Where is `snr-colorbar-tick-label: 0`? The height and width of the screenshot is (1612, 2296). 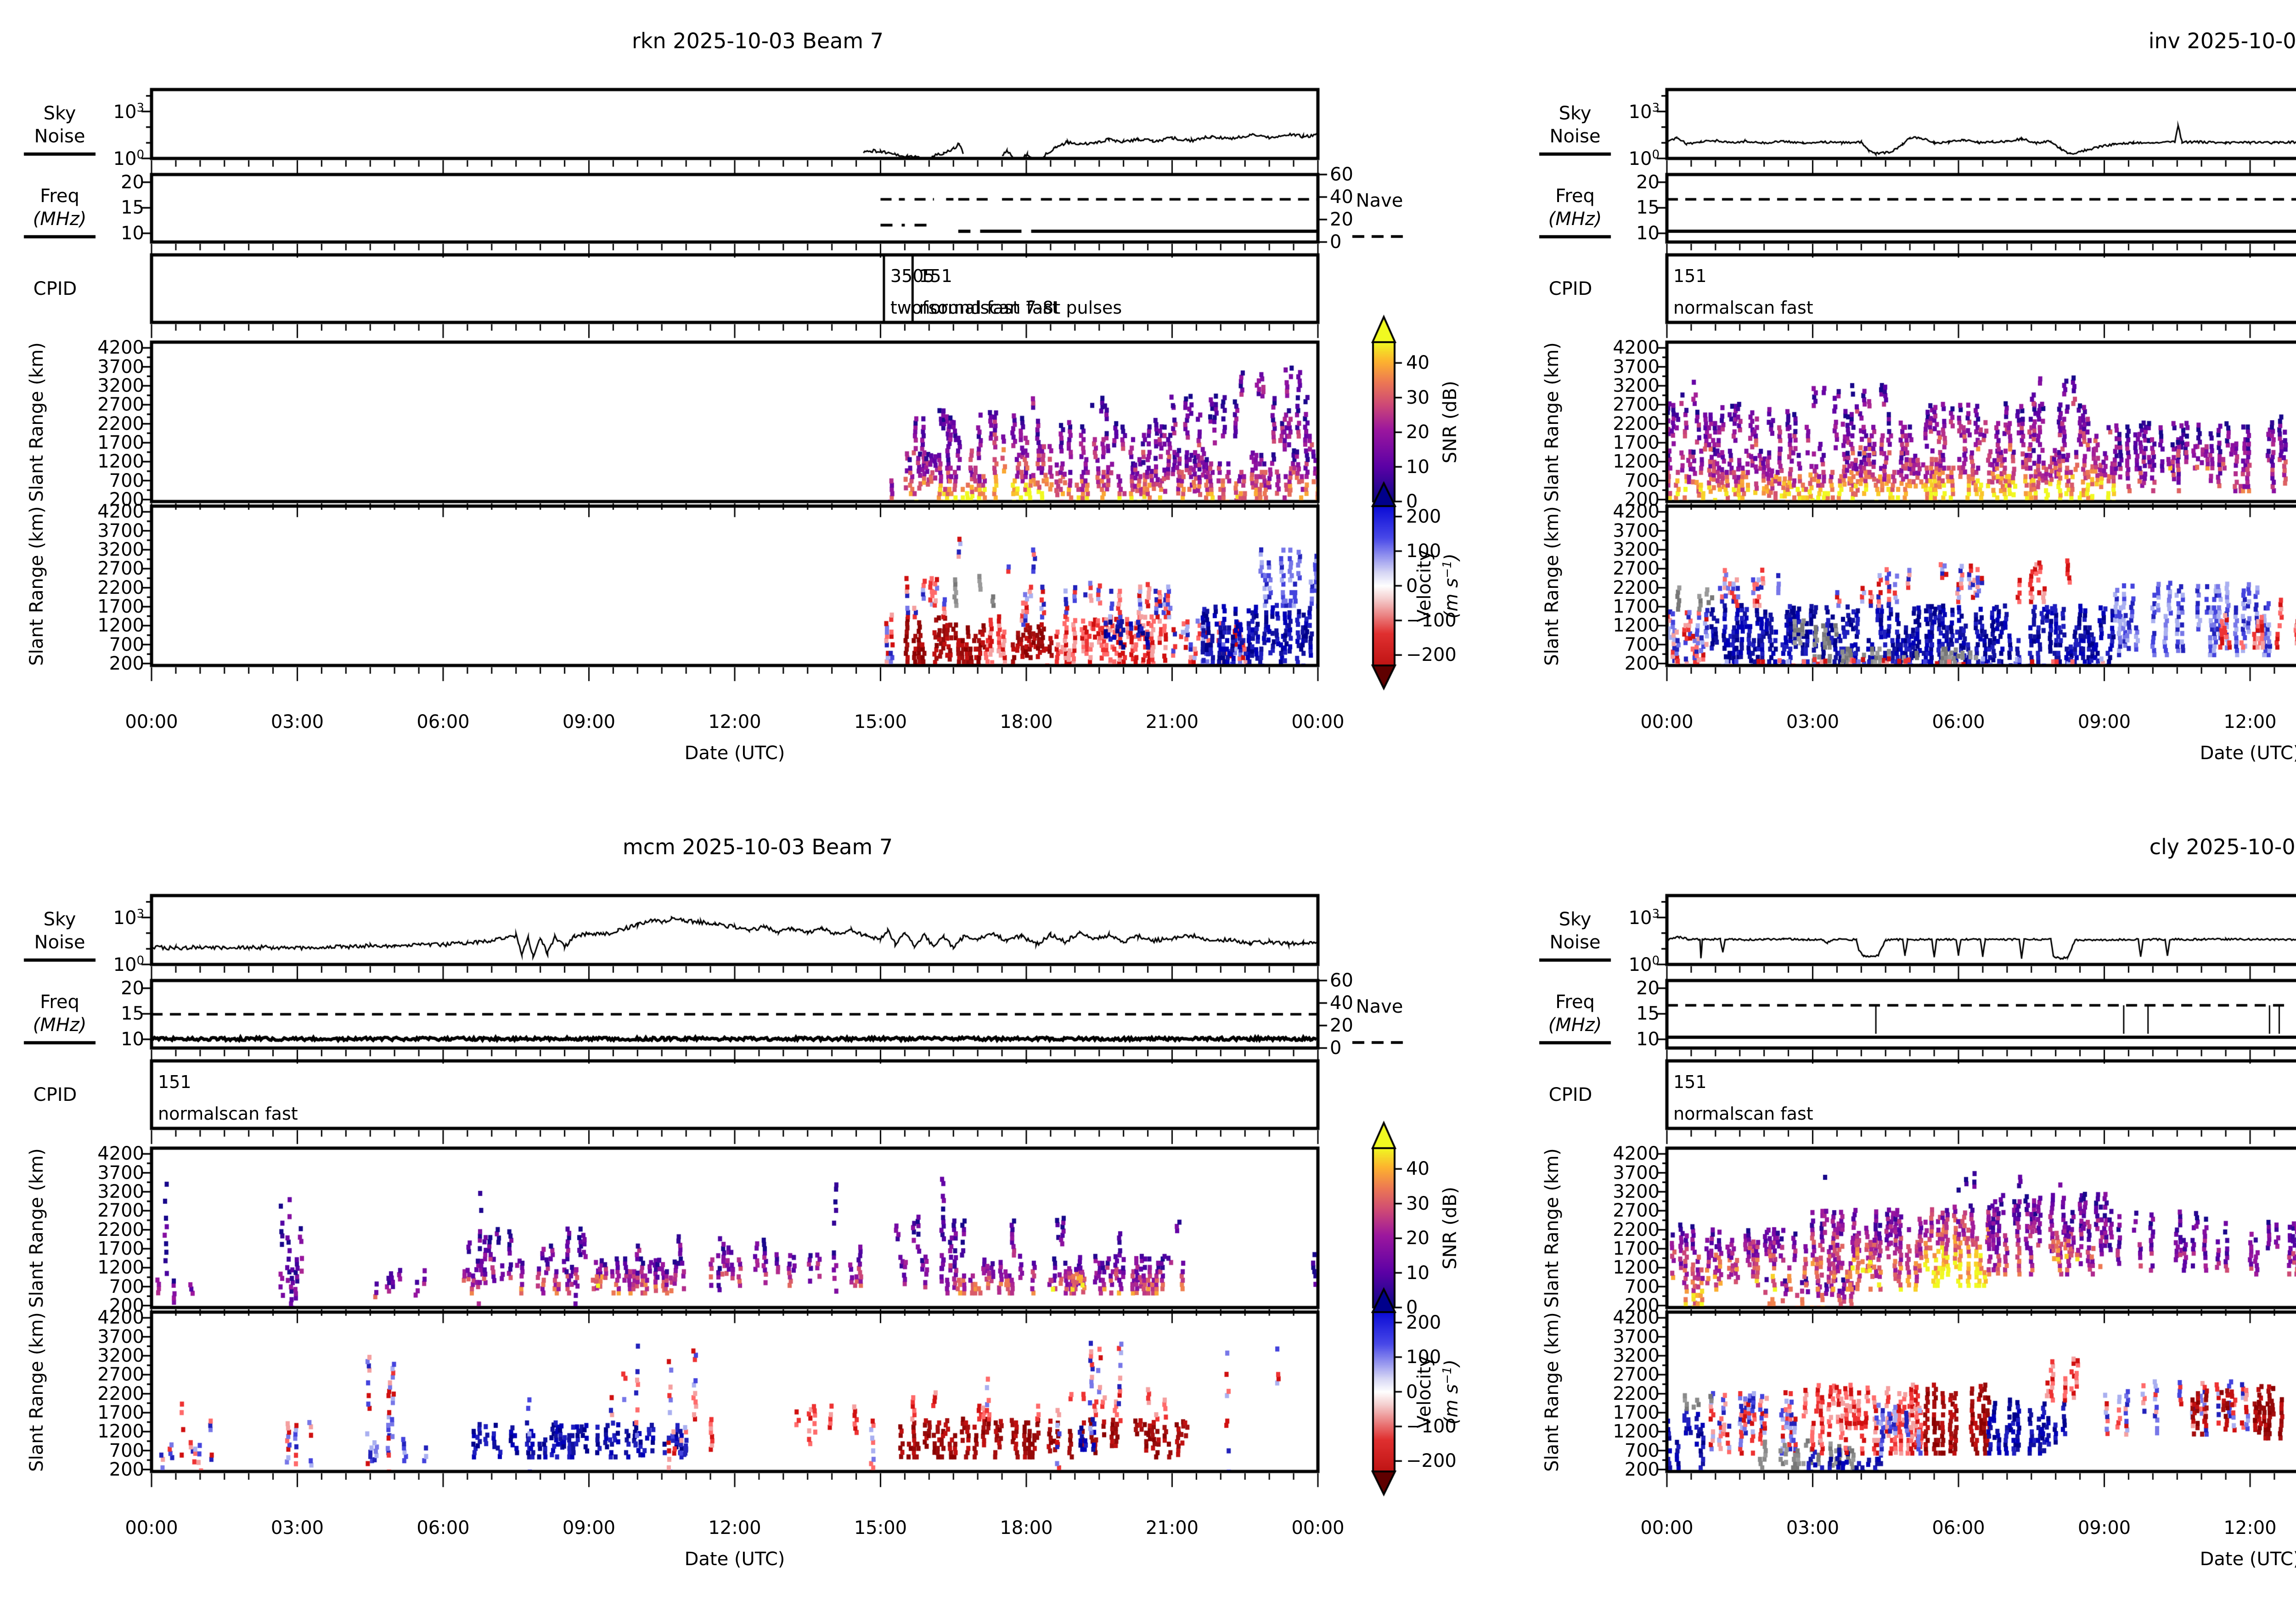 snr-colorbar-tick-label: 0 is located at coordinates (1412, 1307).